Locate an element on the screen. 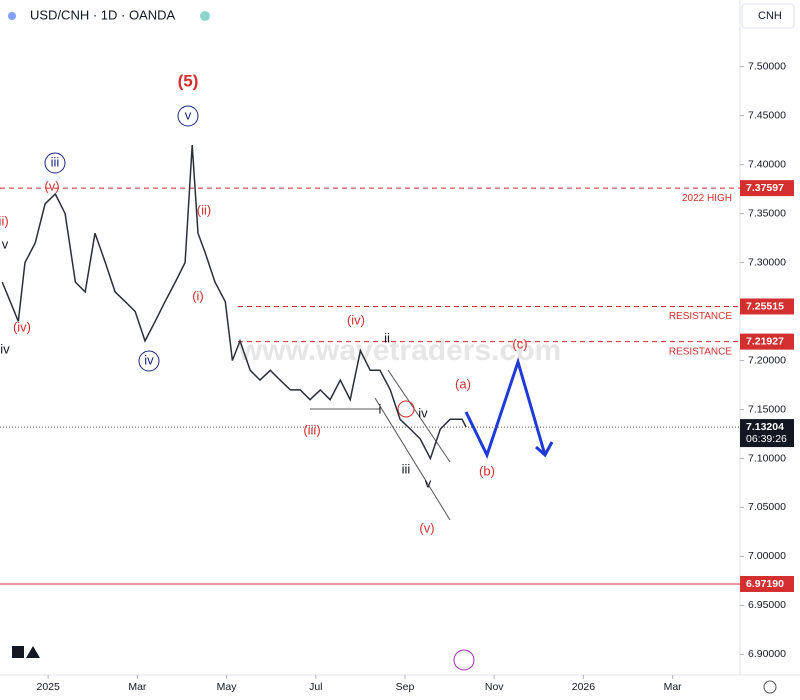 This screenshot has height=700, width=800. y-tick-label: 7.10000 is located at coordinates (767, 458).